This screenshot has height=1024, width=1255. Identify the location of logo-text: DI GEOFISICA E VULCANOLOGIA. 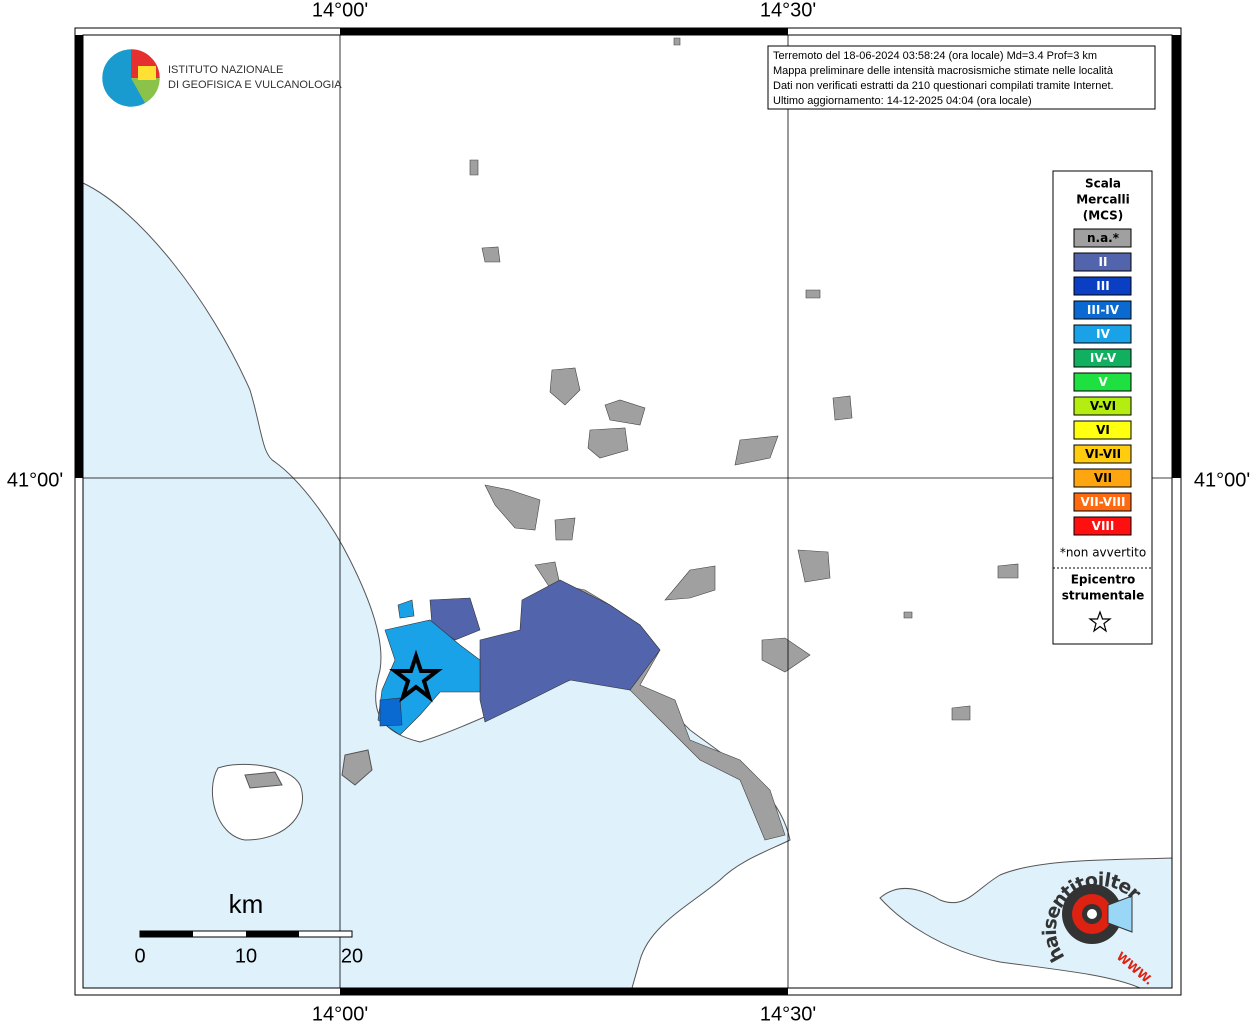
(255, 85).